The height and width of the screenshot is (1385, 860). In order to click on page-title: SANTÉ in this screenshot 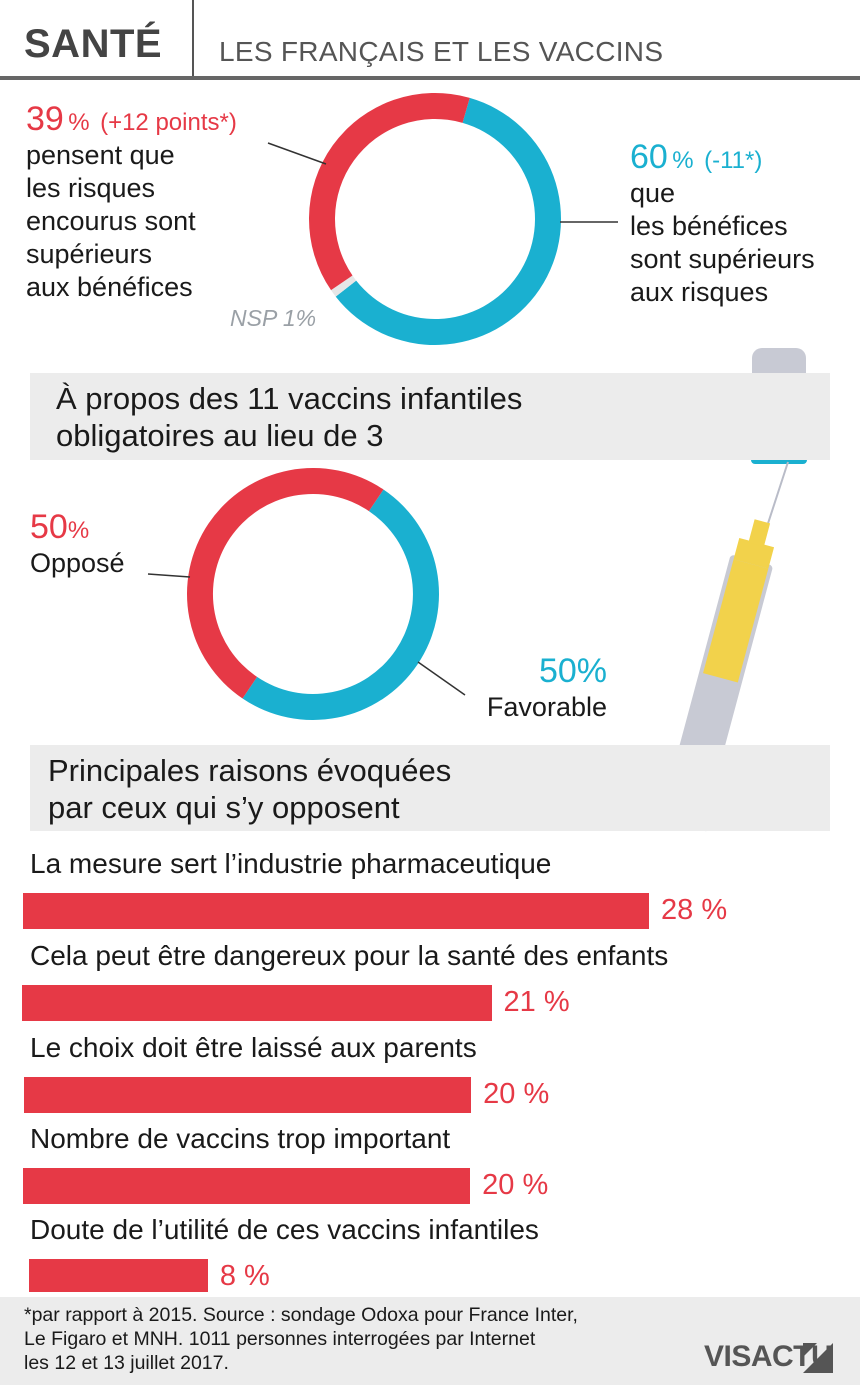, I will do `click(93, 44)`.